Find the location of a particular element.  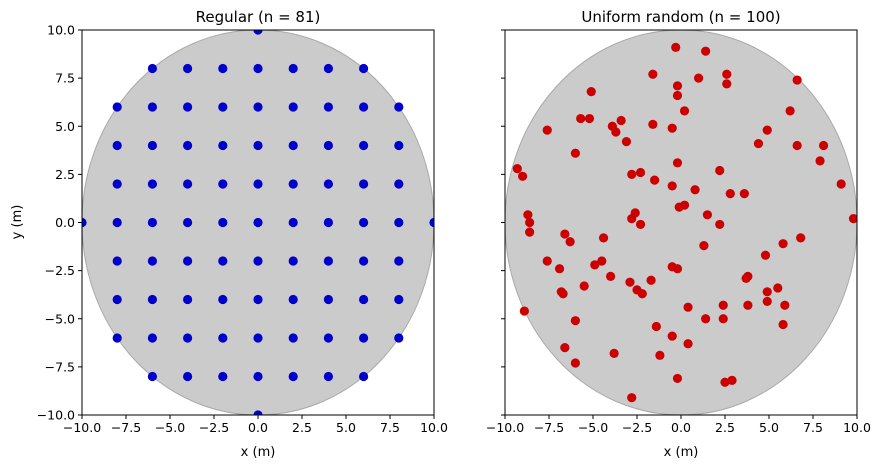

y-tick-label: −2.5 is located at coordinates (60, 270).